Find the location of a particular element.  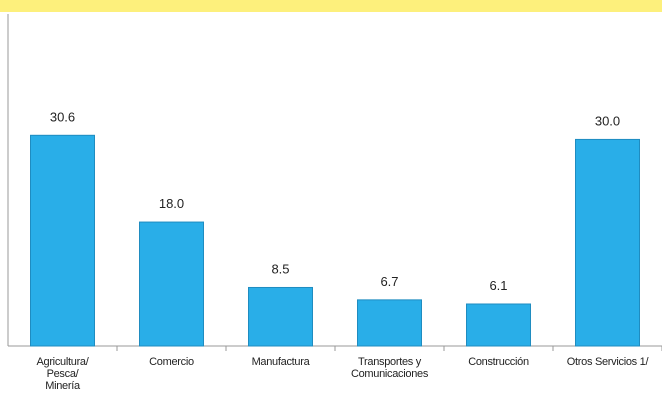

value-label: 6.1 is located at coordinates (498, 285).